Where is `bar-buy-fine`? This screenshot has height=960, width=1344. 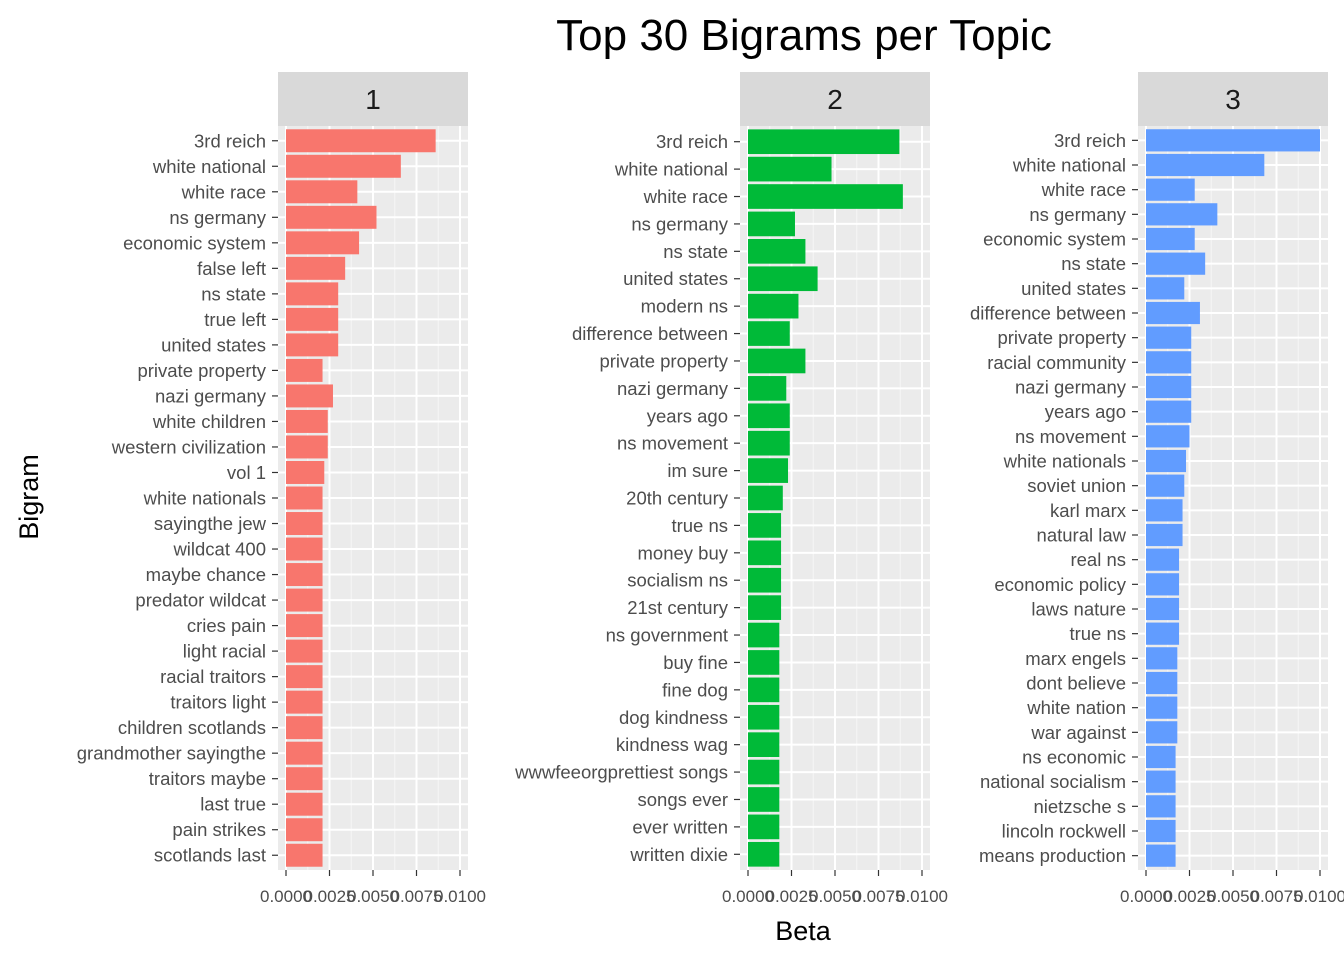
bar-buy-fine is located at coordinates (764, 662).